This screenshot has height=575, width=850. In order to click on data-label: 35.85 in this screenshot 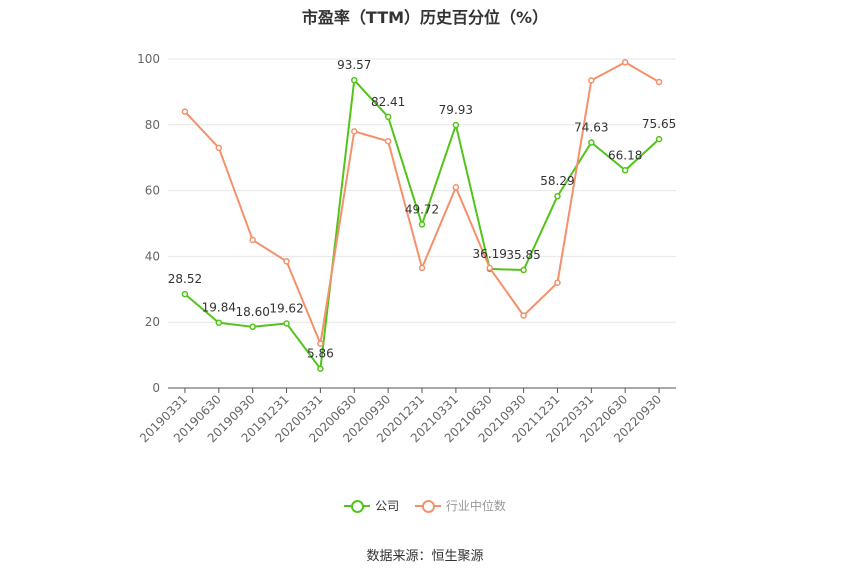, I will do `click(523, 255)`.